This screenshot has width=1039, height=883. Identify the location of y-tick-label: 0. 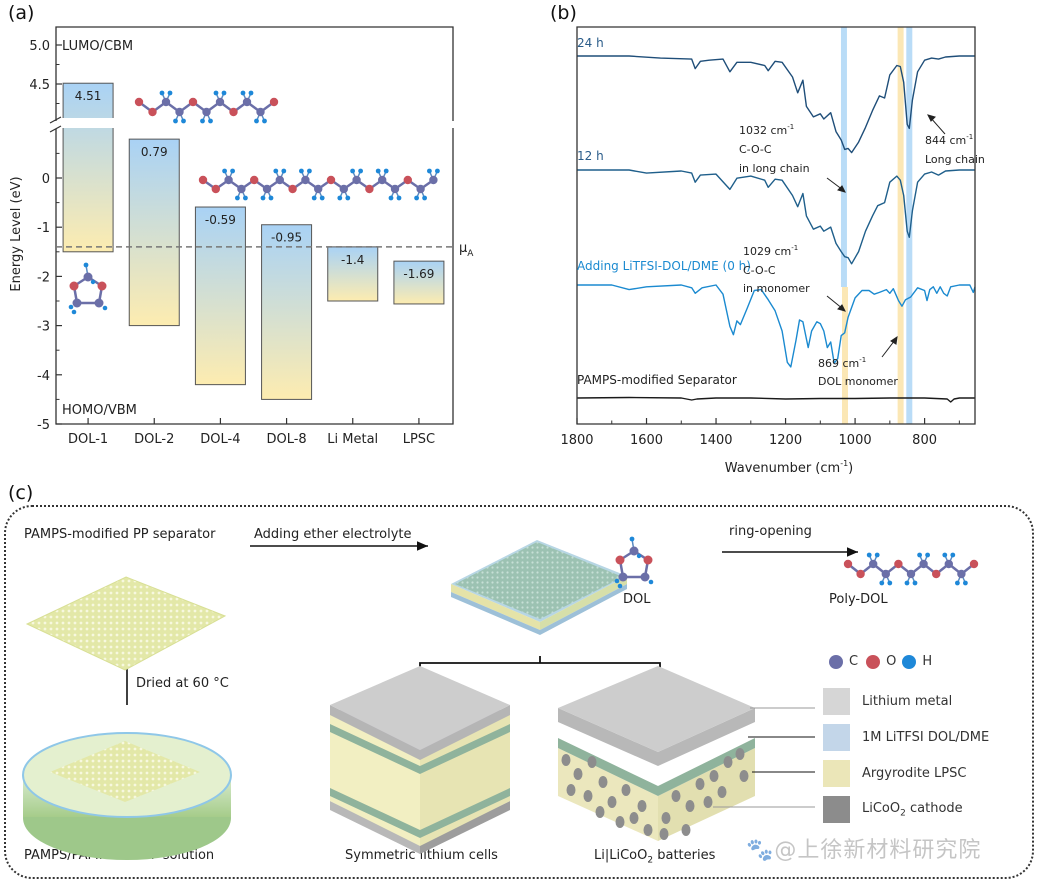
(46, 179).